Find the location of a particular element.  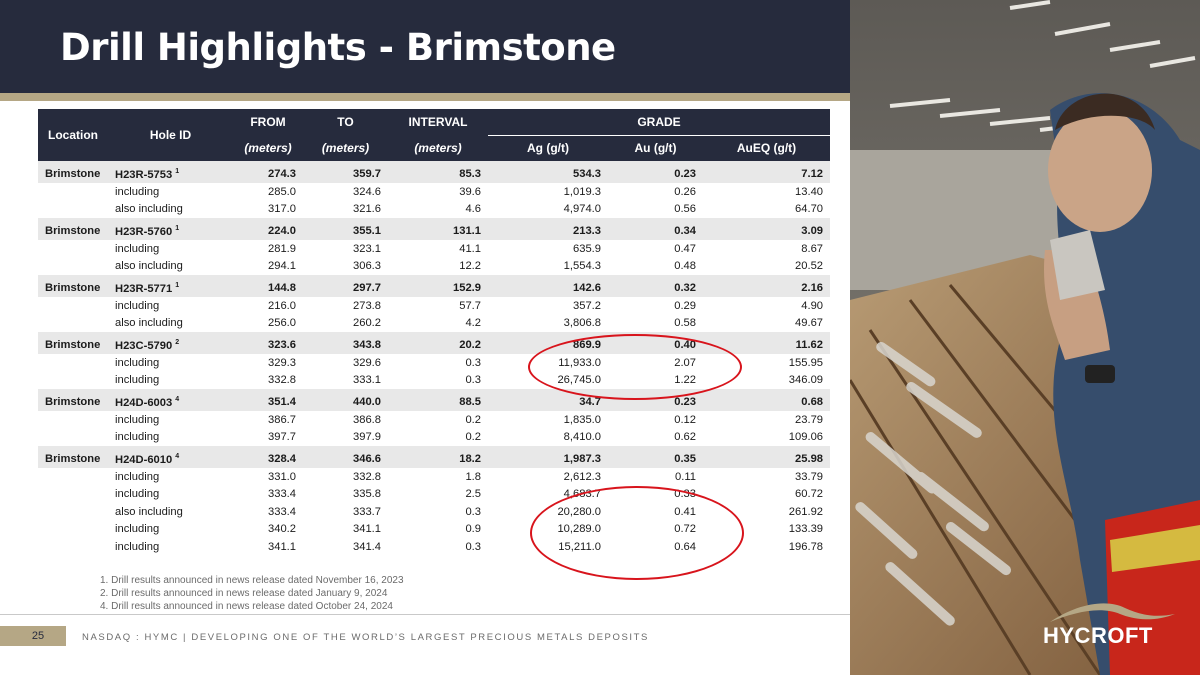

cell-ag: 4,974.0 is located at coordinates (582, 209).